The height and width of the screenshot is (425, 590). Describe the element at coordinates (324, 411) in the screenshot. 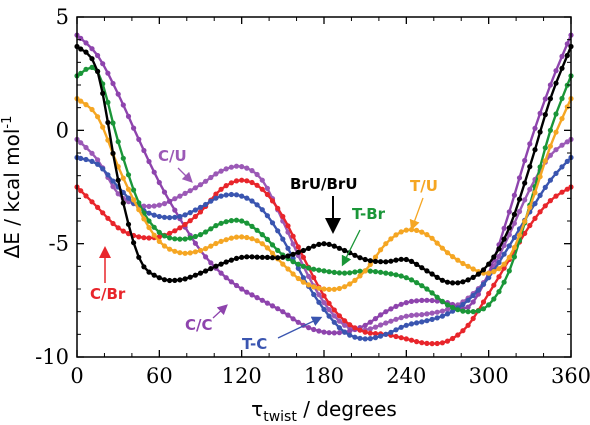

I see `x-axis-title: τtwist / degrees` at that location.